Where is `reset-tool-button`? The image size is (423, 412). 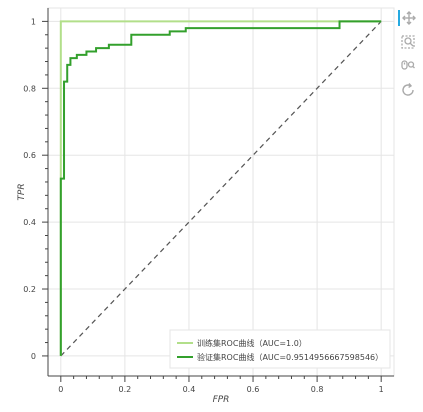 reset-tool-button is located at coordinates (408, 90).